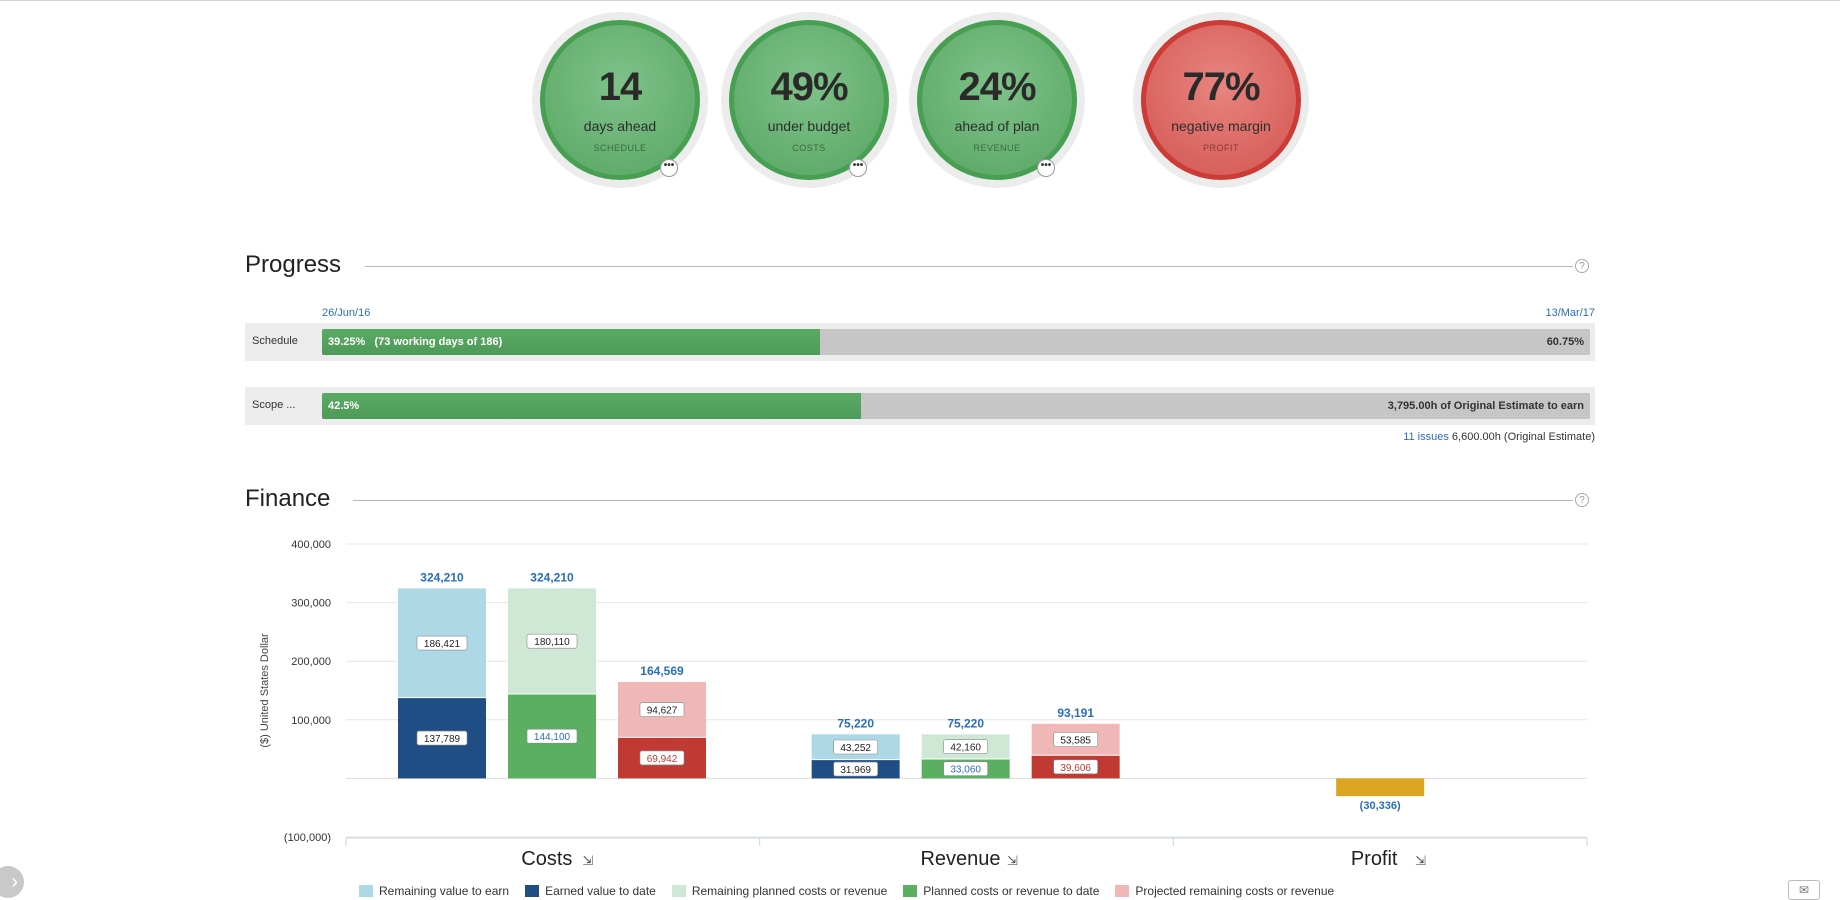 This screenshot has height=900, width=1840. I want to click on kpi-category: SCHEDULE, so click(620, 148).